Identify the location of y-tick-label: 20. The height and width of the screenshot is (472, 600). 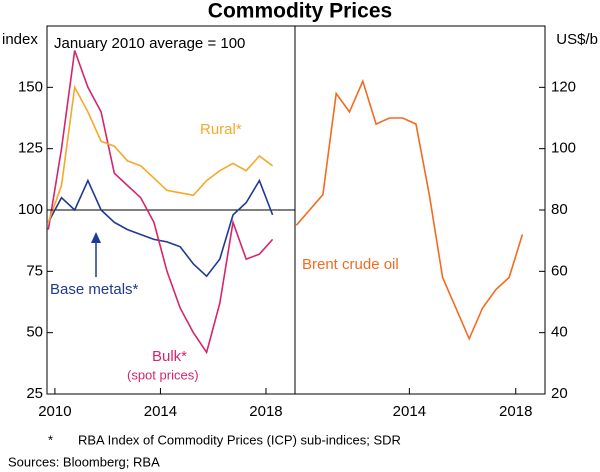
(559, 393).